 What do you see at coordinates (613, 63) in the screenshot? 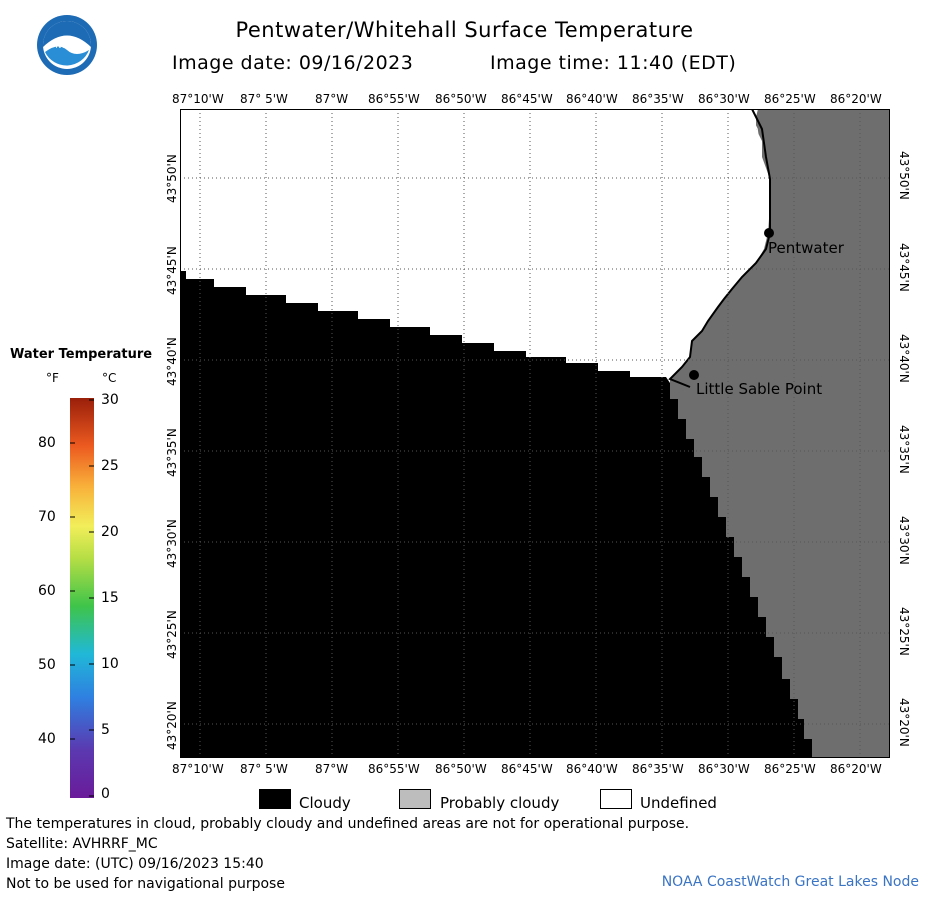
I see `image-time: Image time: 11:40 (EDT)` at bounding box center [613, 63].